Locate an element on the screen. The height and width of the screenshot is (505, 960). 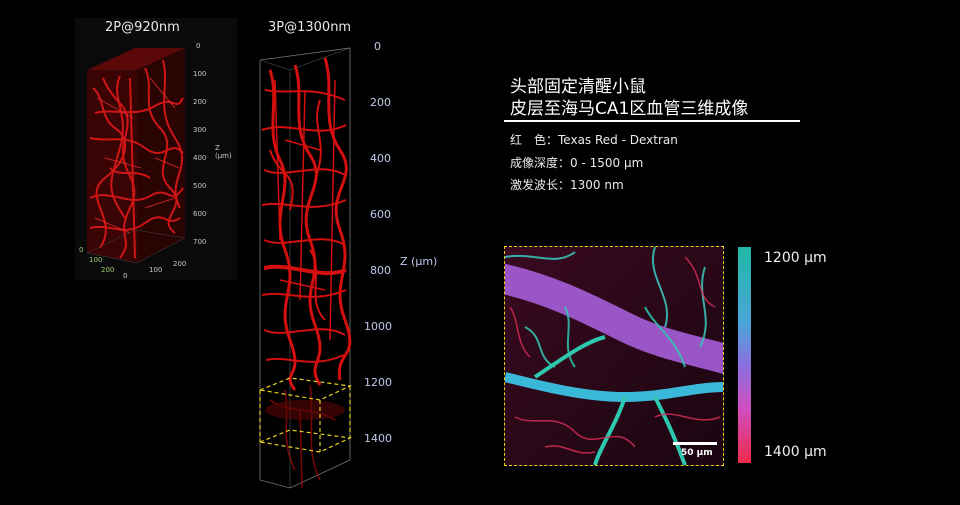
scale-bar-label: 50 μm is located at coordinates (697, 453).